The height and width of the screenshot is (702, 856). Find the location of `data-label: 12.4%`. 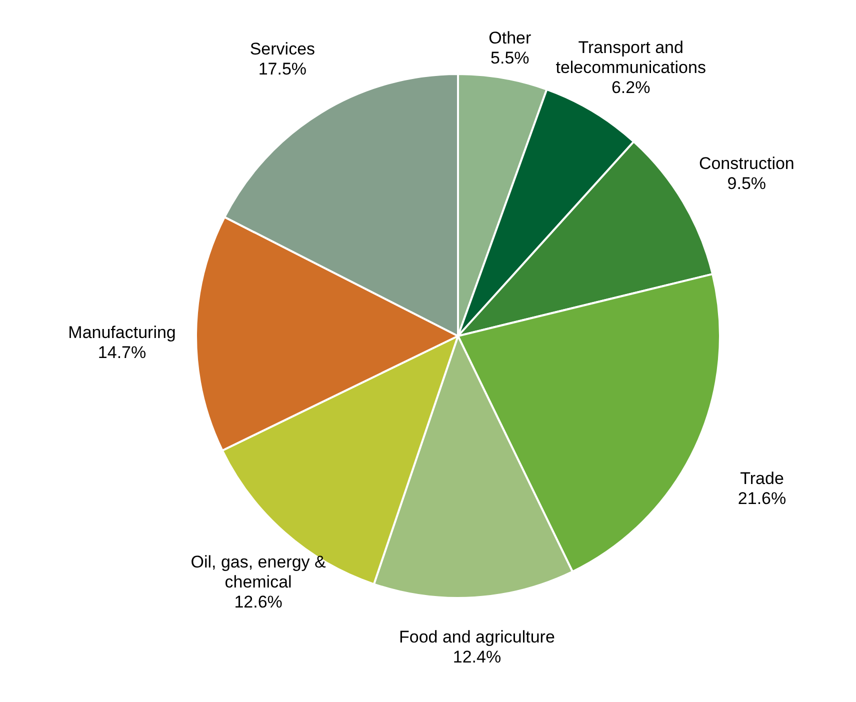

data-label: 12.4% is located at coordinates (477, 656).